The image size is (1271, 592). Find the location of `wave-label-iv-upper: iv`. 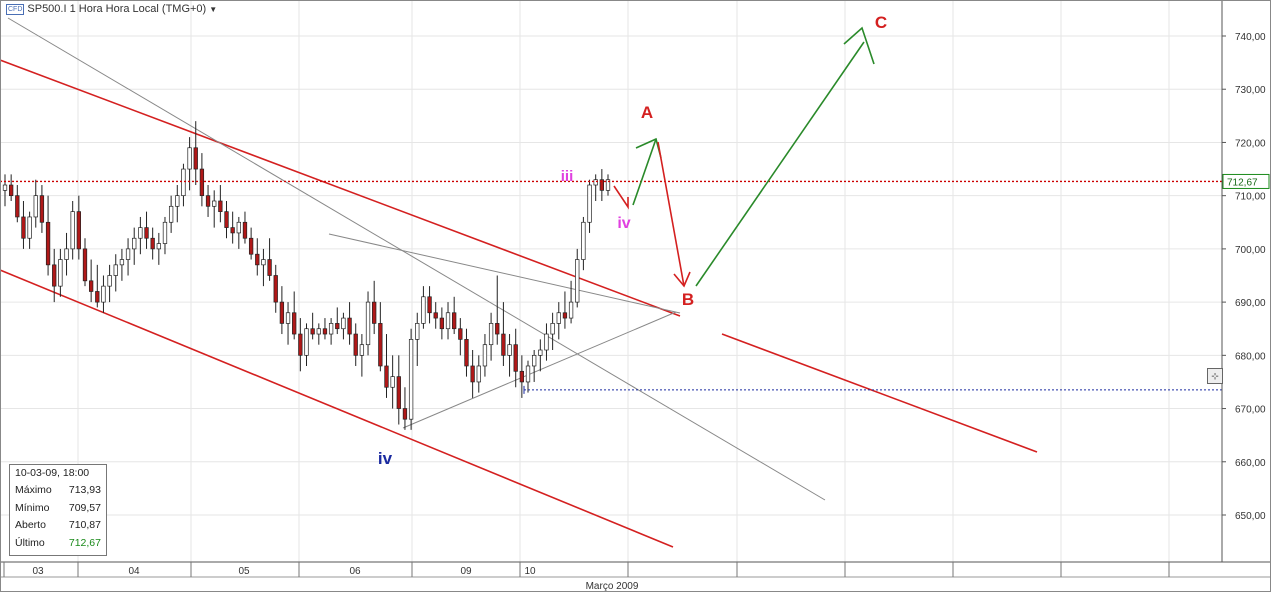

wave-label-iv-upper: iv is located at coordinates (623, 223).